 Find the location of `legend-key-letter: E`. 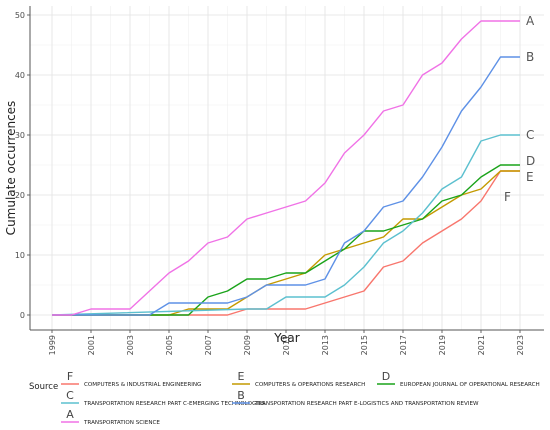

legend-key-letter: E is located at coordinates (241, 376).